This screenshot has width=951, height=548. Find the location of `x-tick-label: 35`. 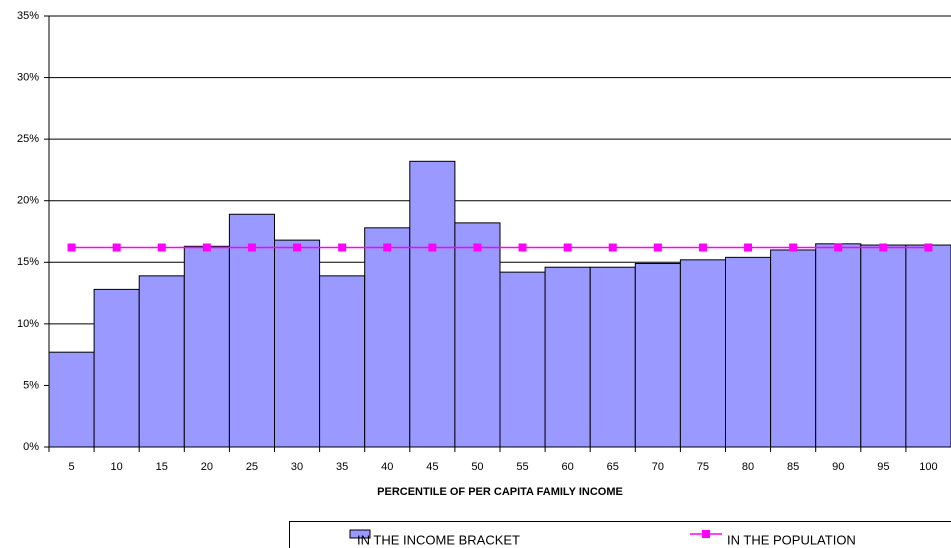

x-tick-label: 35 is located at coordinates (342, 467).